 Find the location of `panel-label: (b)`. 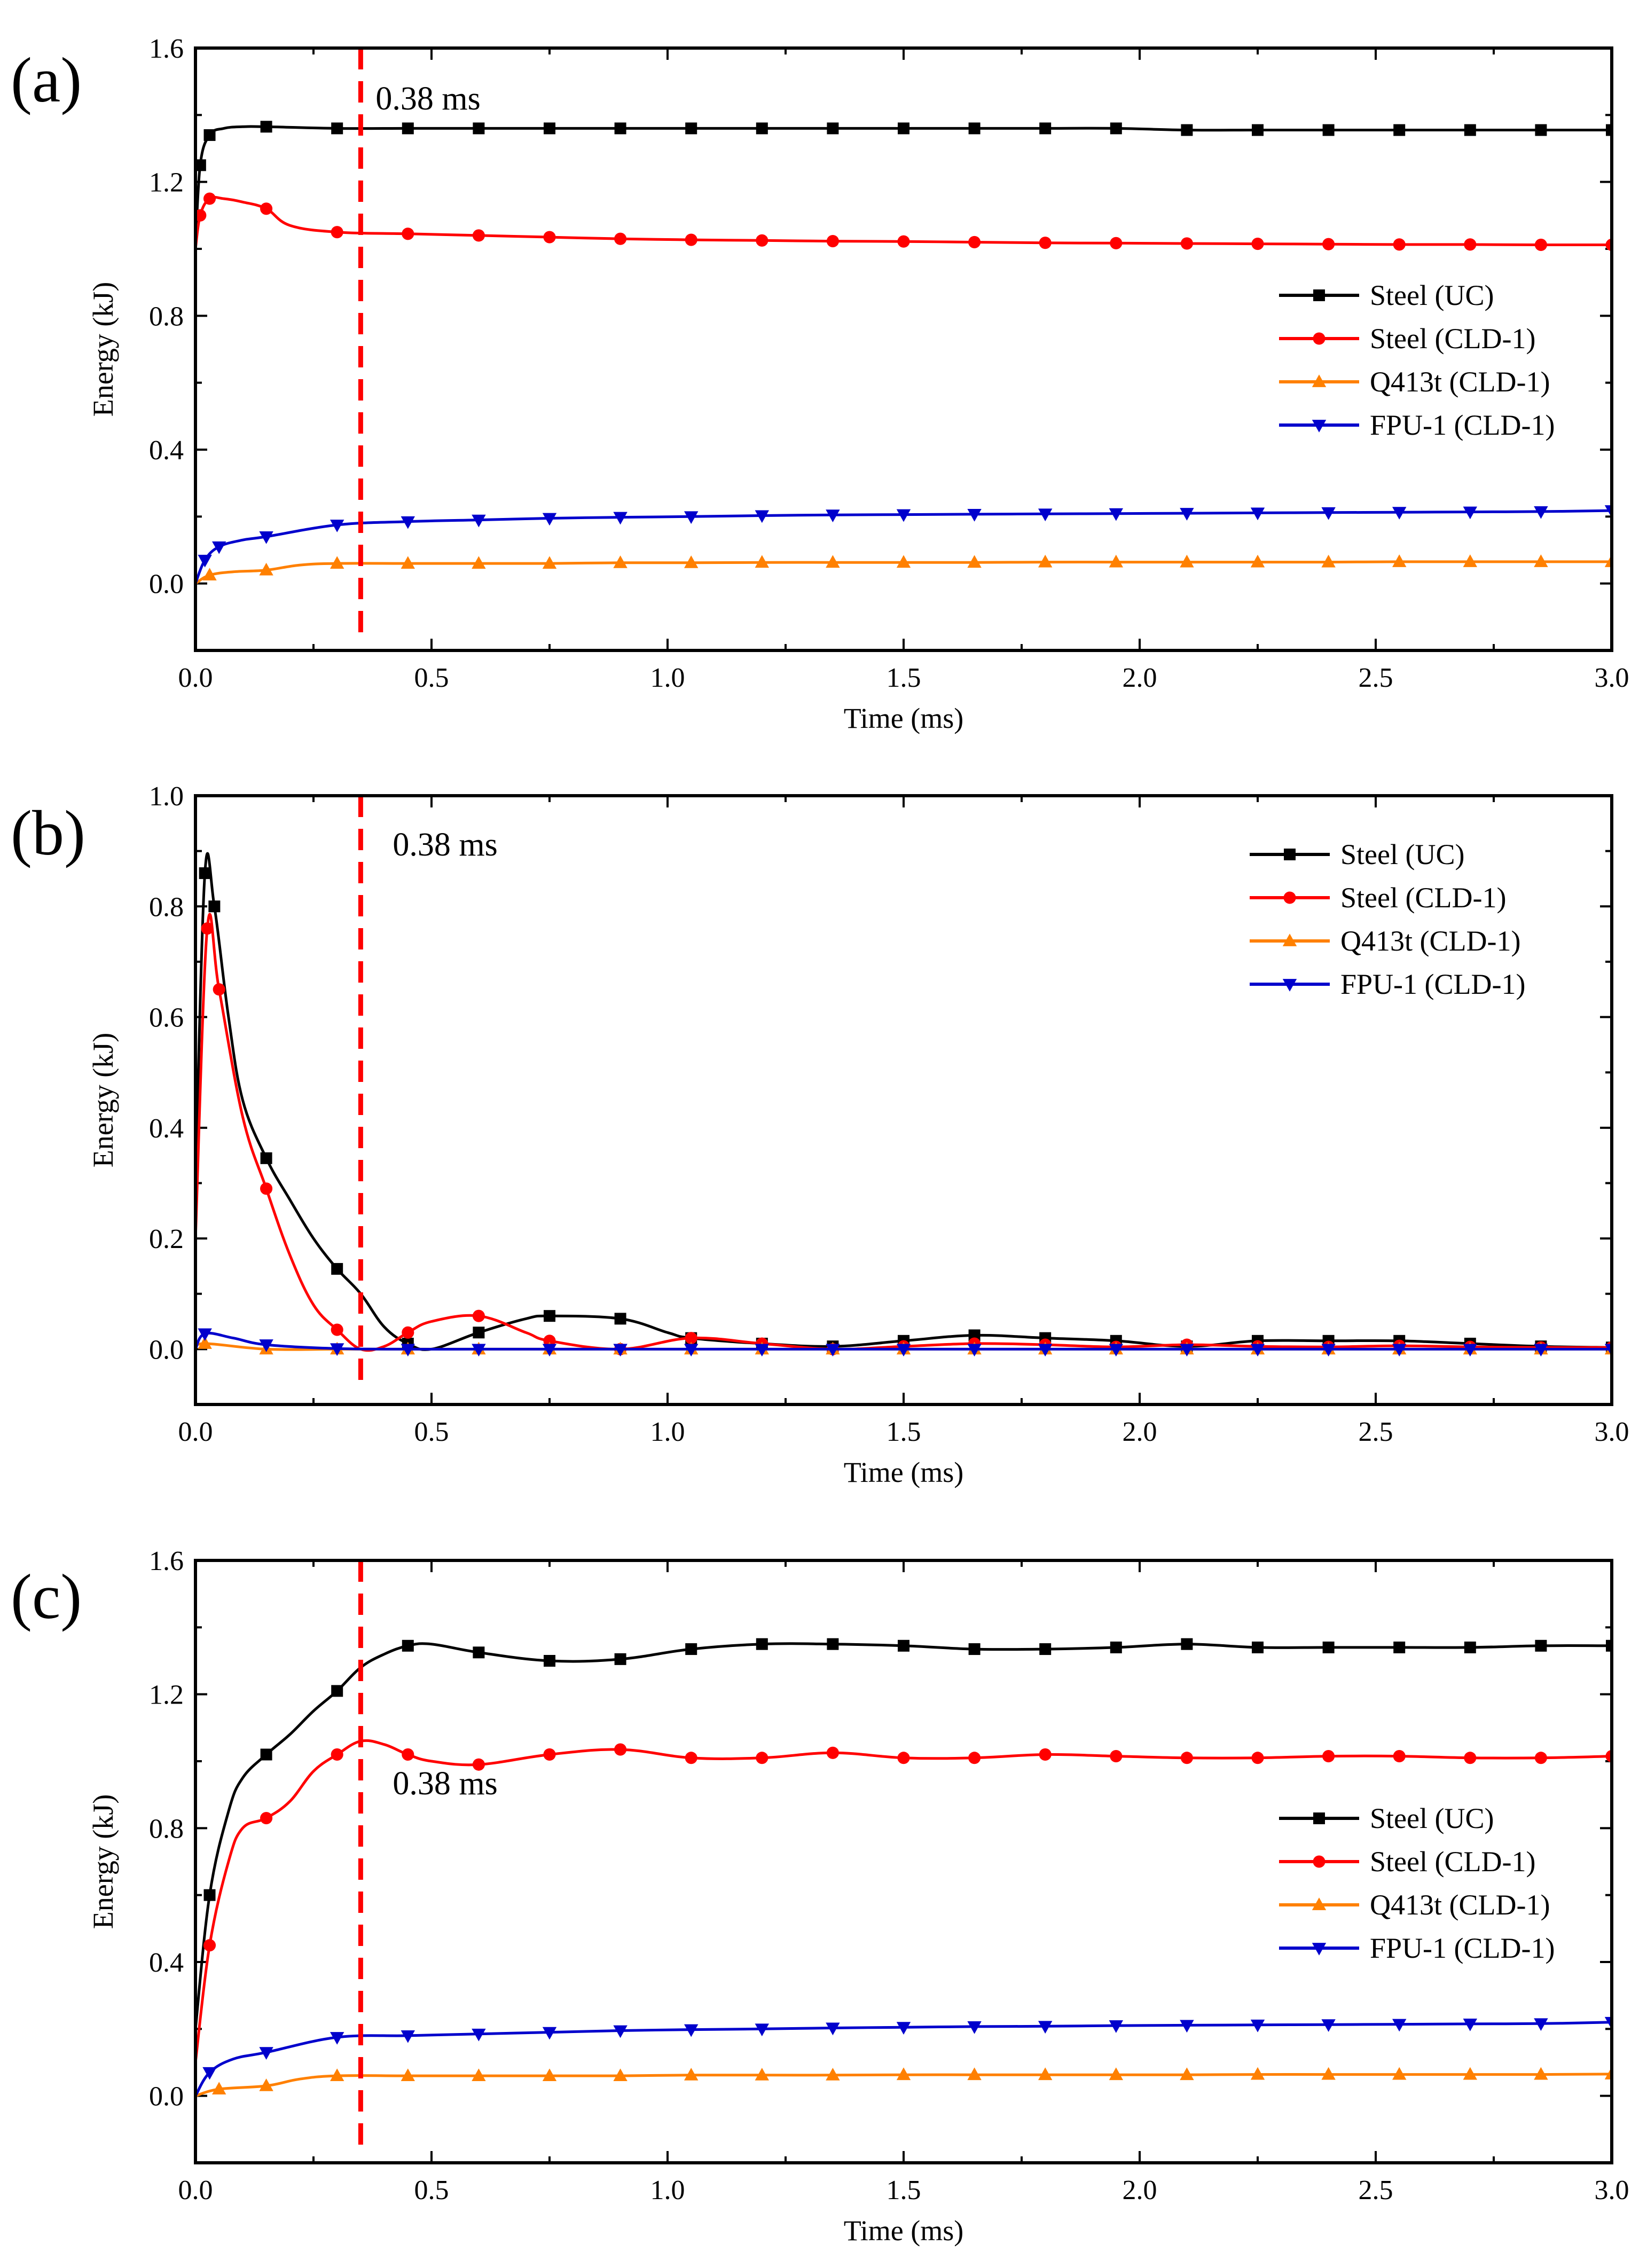

panel-label: (b) is located at coordinates (48, 832).